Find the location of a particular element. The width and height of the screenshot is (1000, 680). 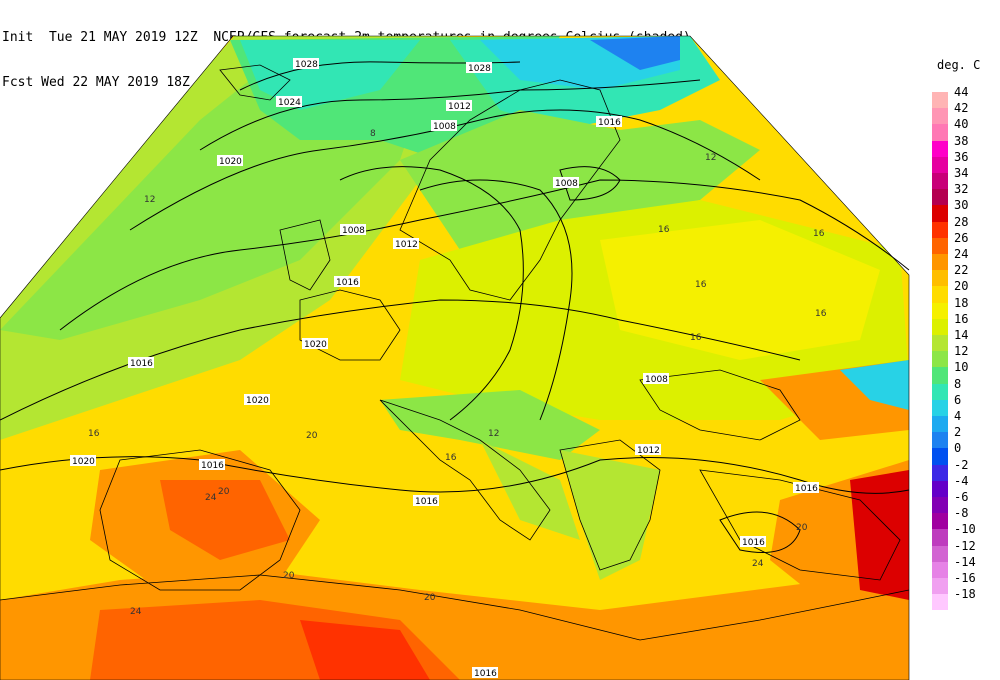

legend-label: 42 is located at coordinates (961, 108).